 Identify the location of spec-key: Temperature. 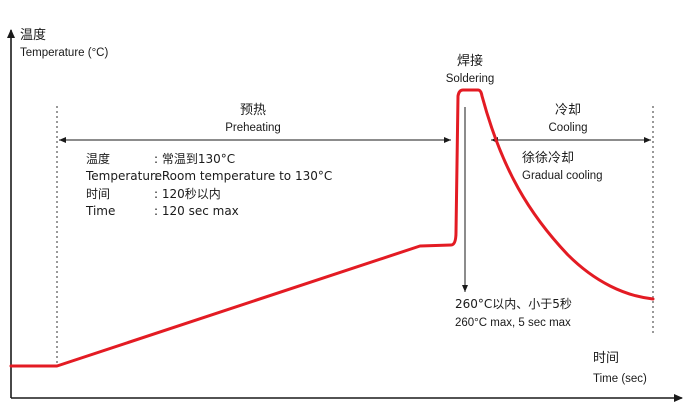
(124, 176).